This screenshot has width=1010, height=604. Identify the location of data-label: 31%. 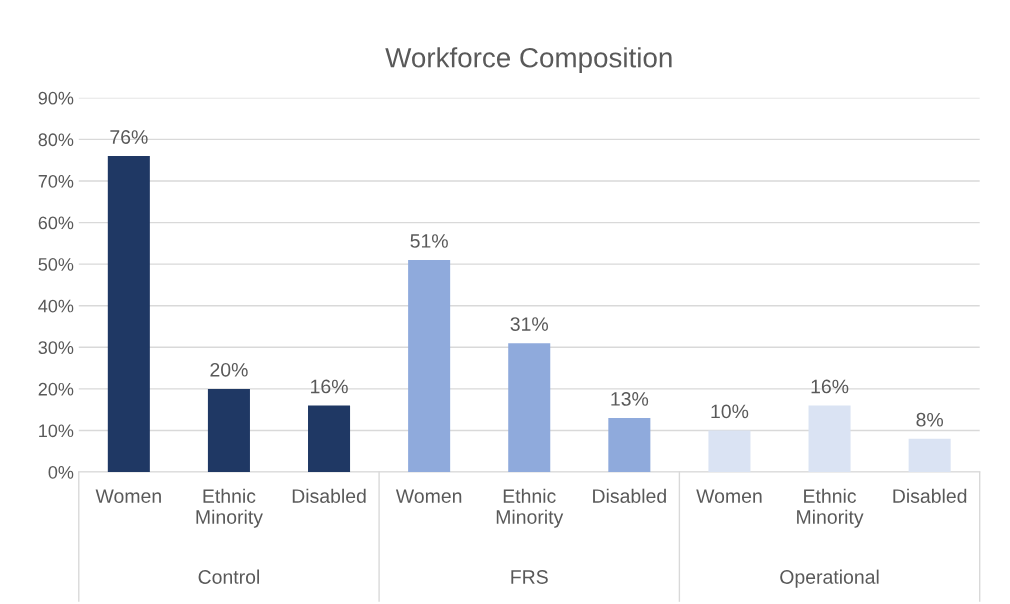
(529, 324).